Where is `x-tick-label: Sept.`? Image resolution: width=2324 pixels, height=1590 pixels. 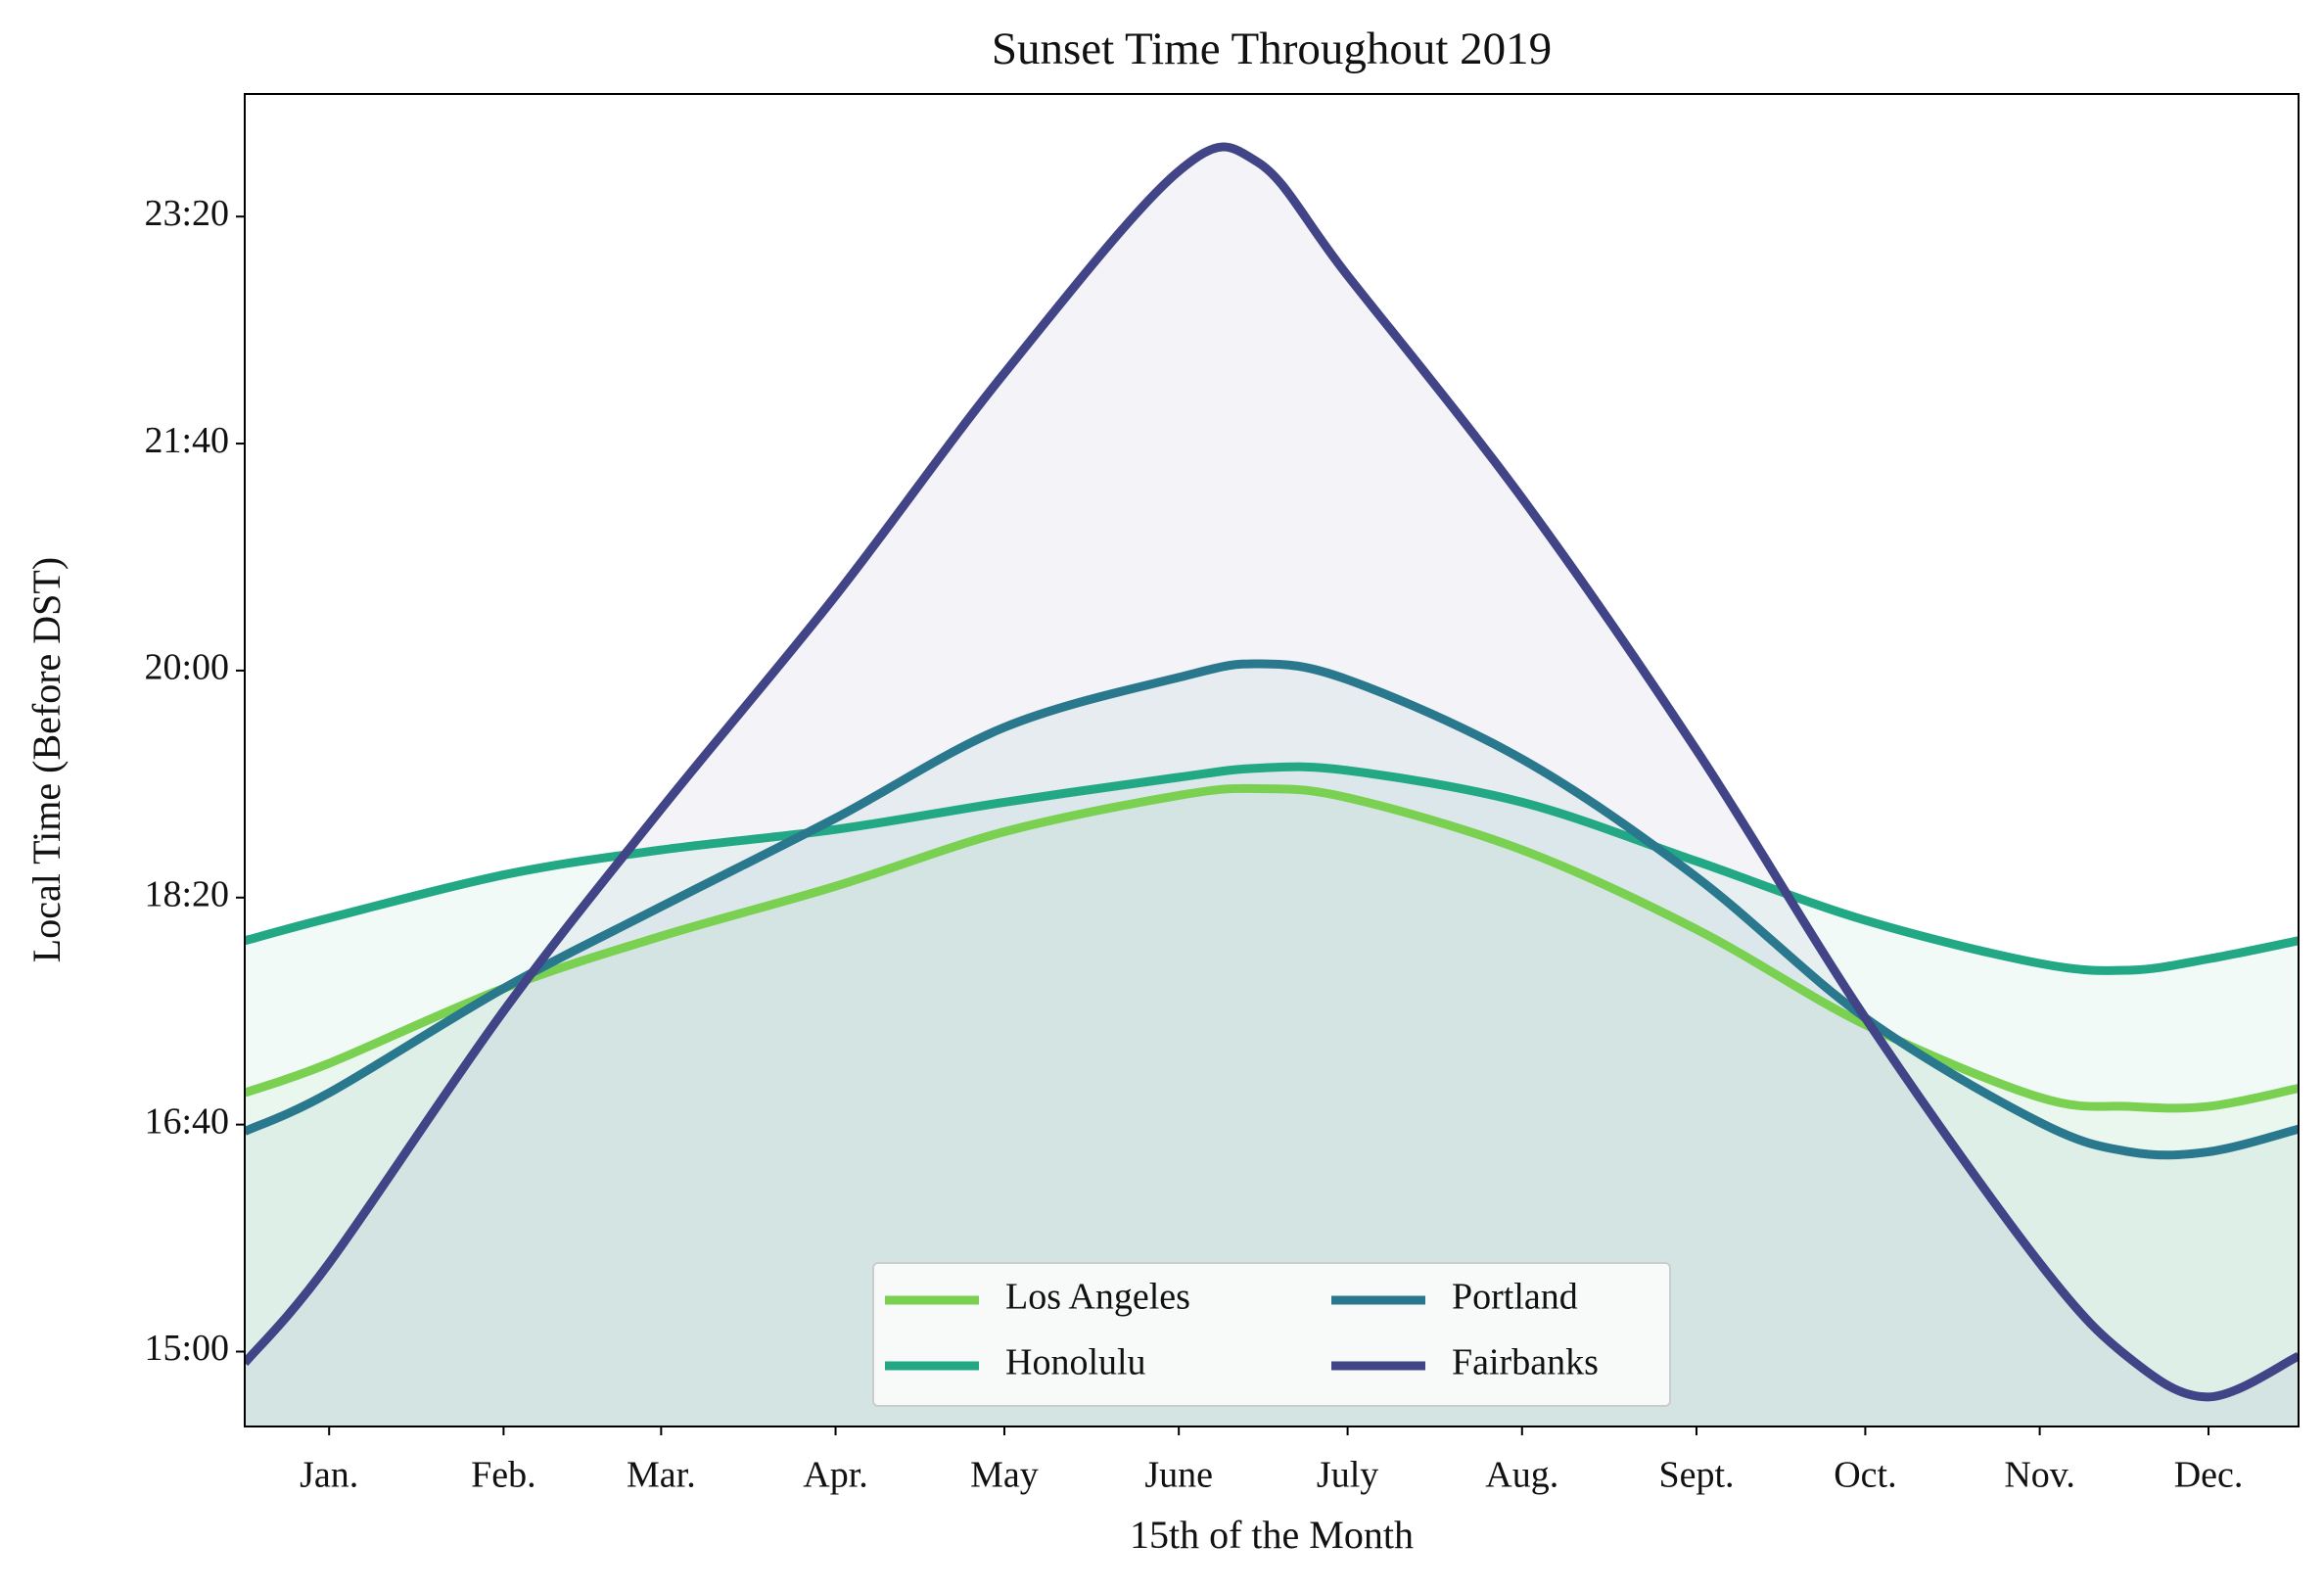 x-tick-label: Sept. is located at coordinates (1696, 1475).